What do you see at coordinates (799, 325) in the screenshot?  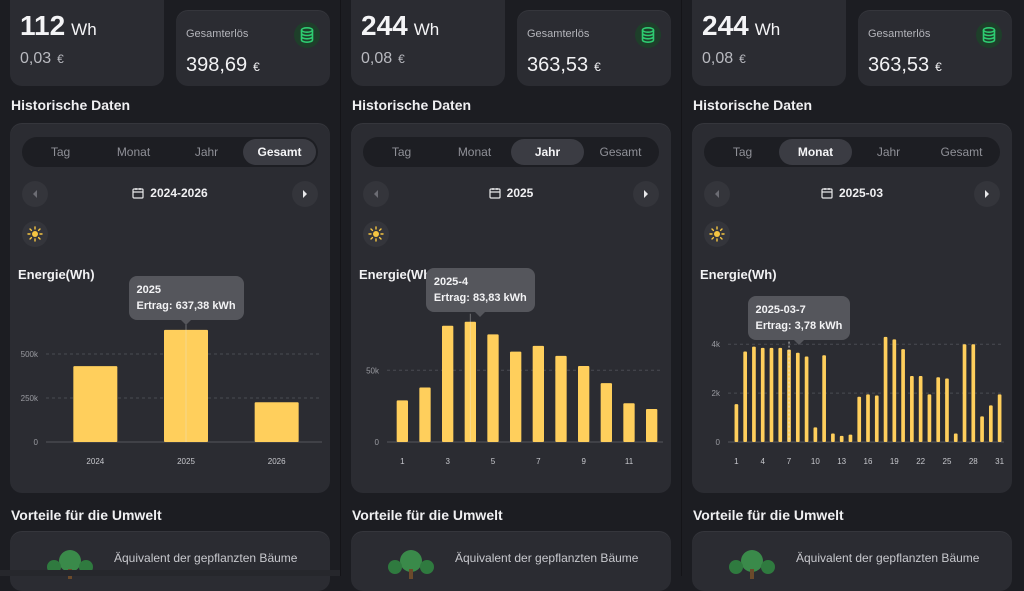 I see `tooltip-yield: Ertrag: 3,78 kWh` at bounding box center [799, 325].